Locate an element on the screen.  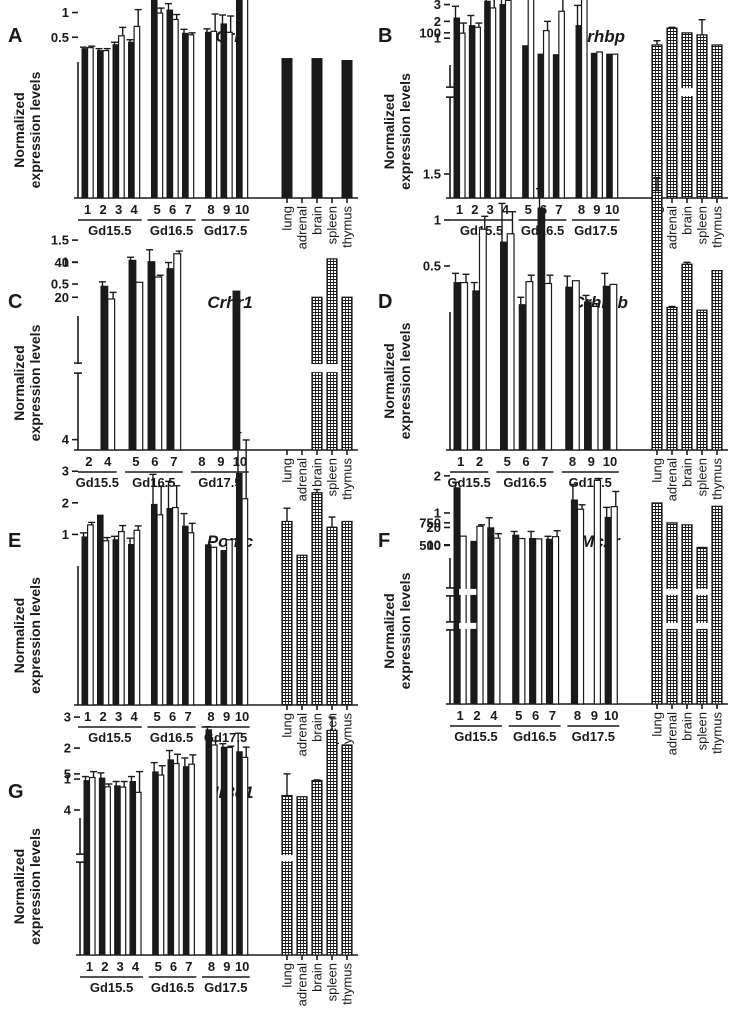
y-tick-label: 4 is located at coordinates (66, 439).